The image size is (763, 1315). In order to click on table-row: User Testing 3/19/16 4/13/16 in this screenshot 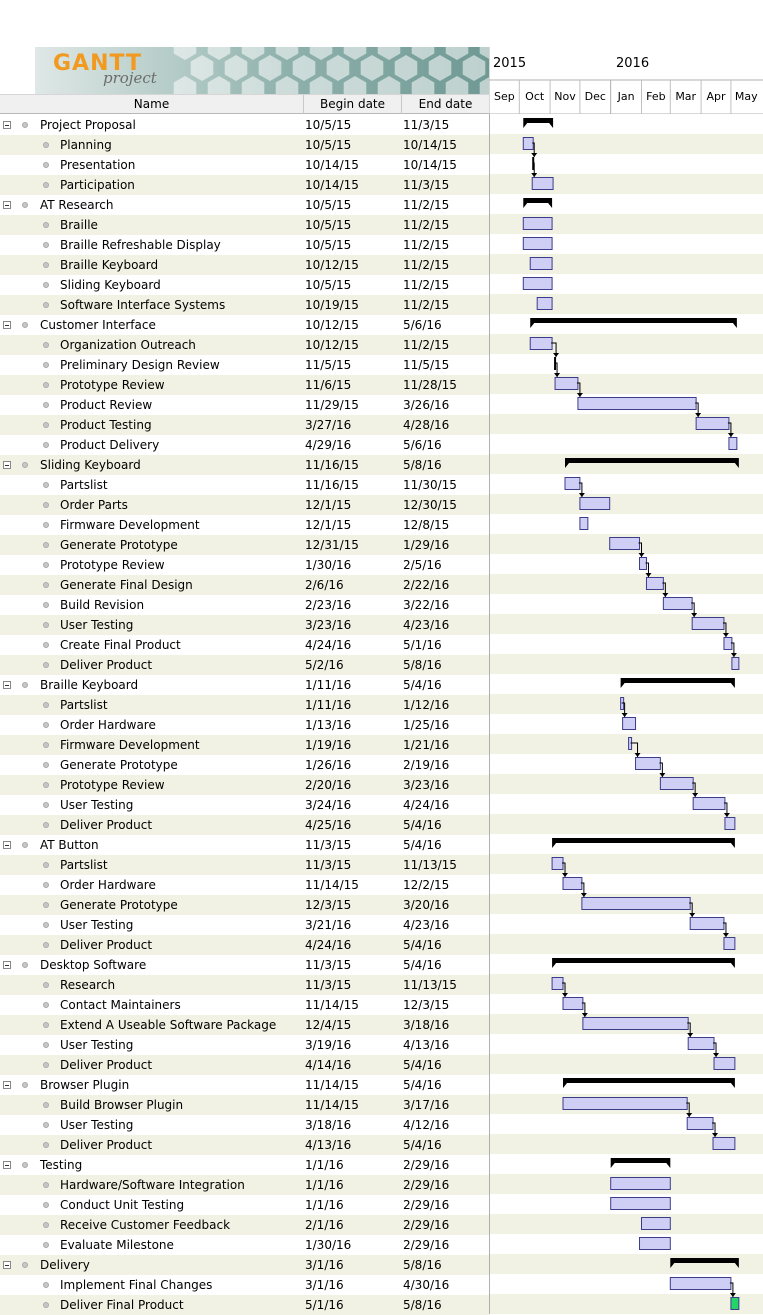, I will do `click(244, 1045)`.